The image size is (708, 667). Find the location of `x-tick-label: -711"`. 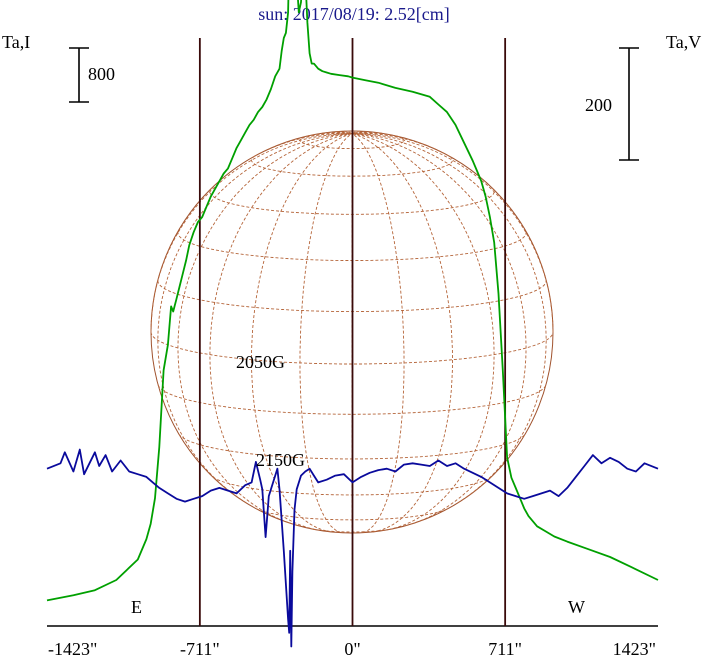

x-tick-label: -711" is located at coordinates (200, 649).